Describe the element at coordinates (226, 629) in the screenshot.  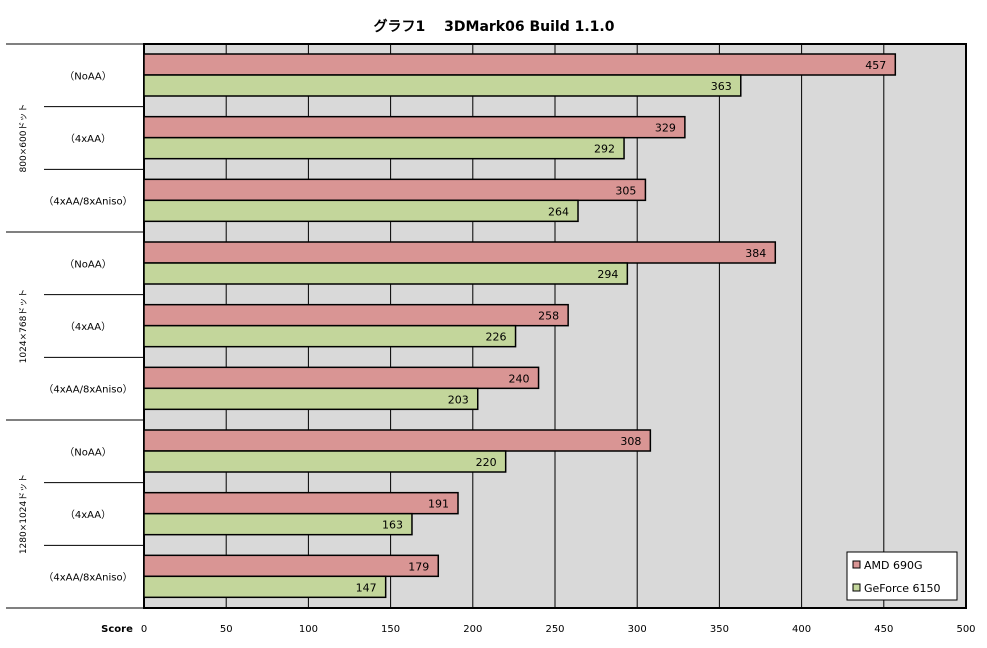
I see `x-tick-label: 50` at that location.